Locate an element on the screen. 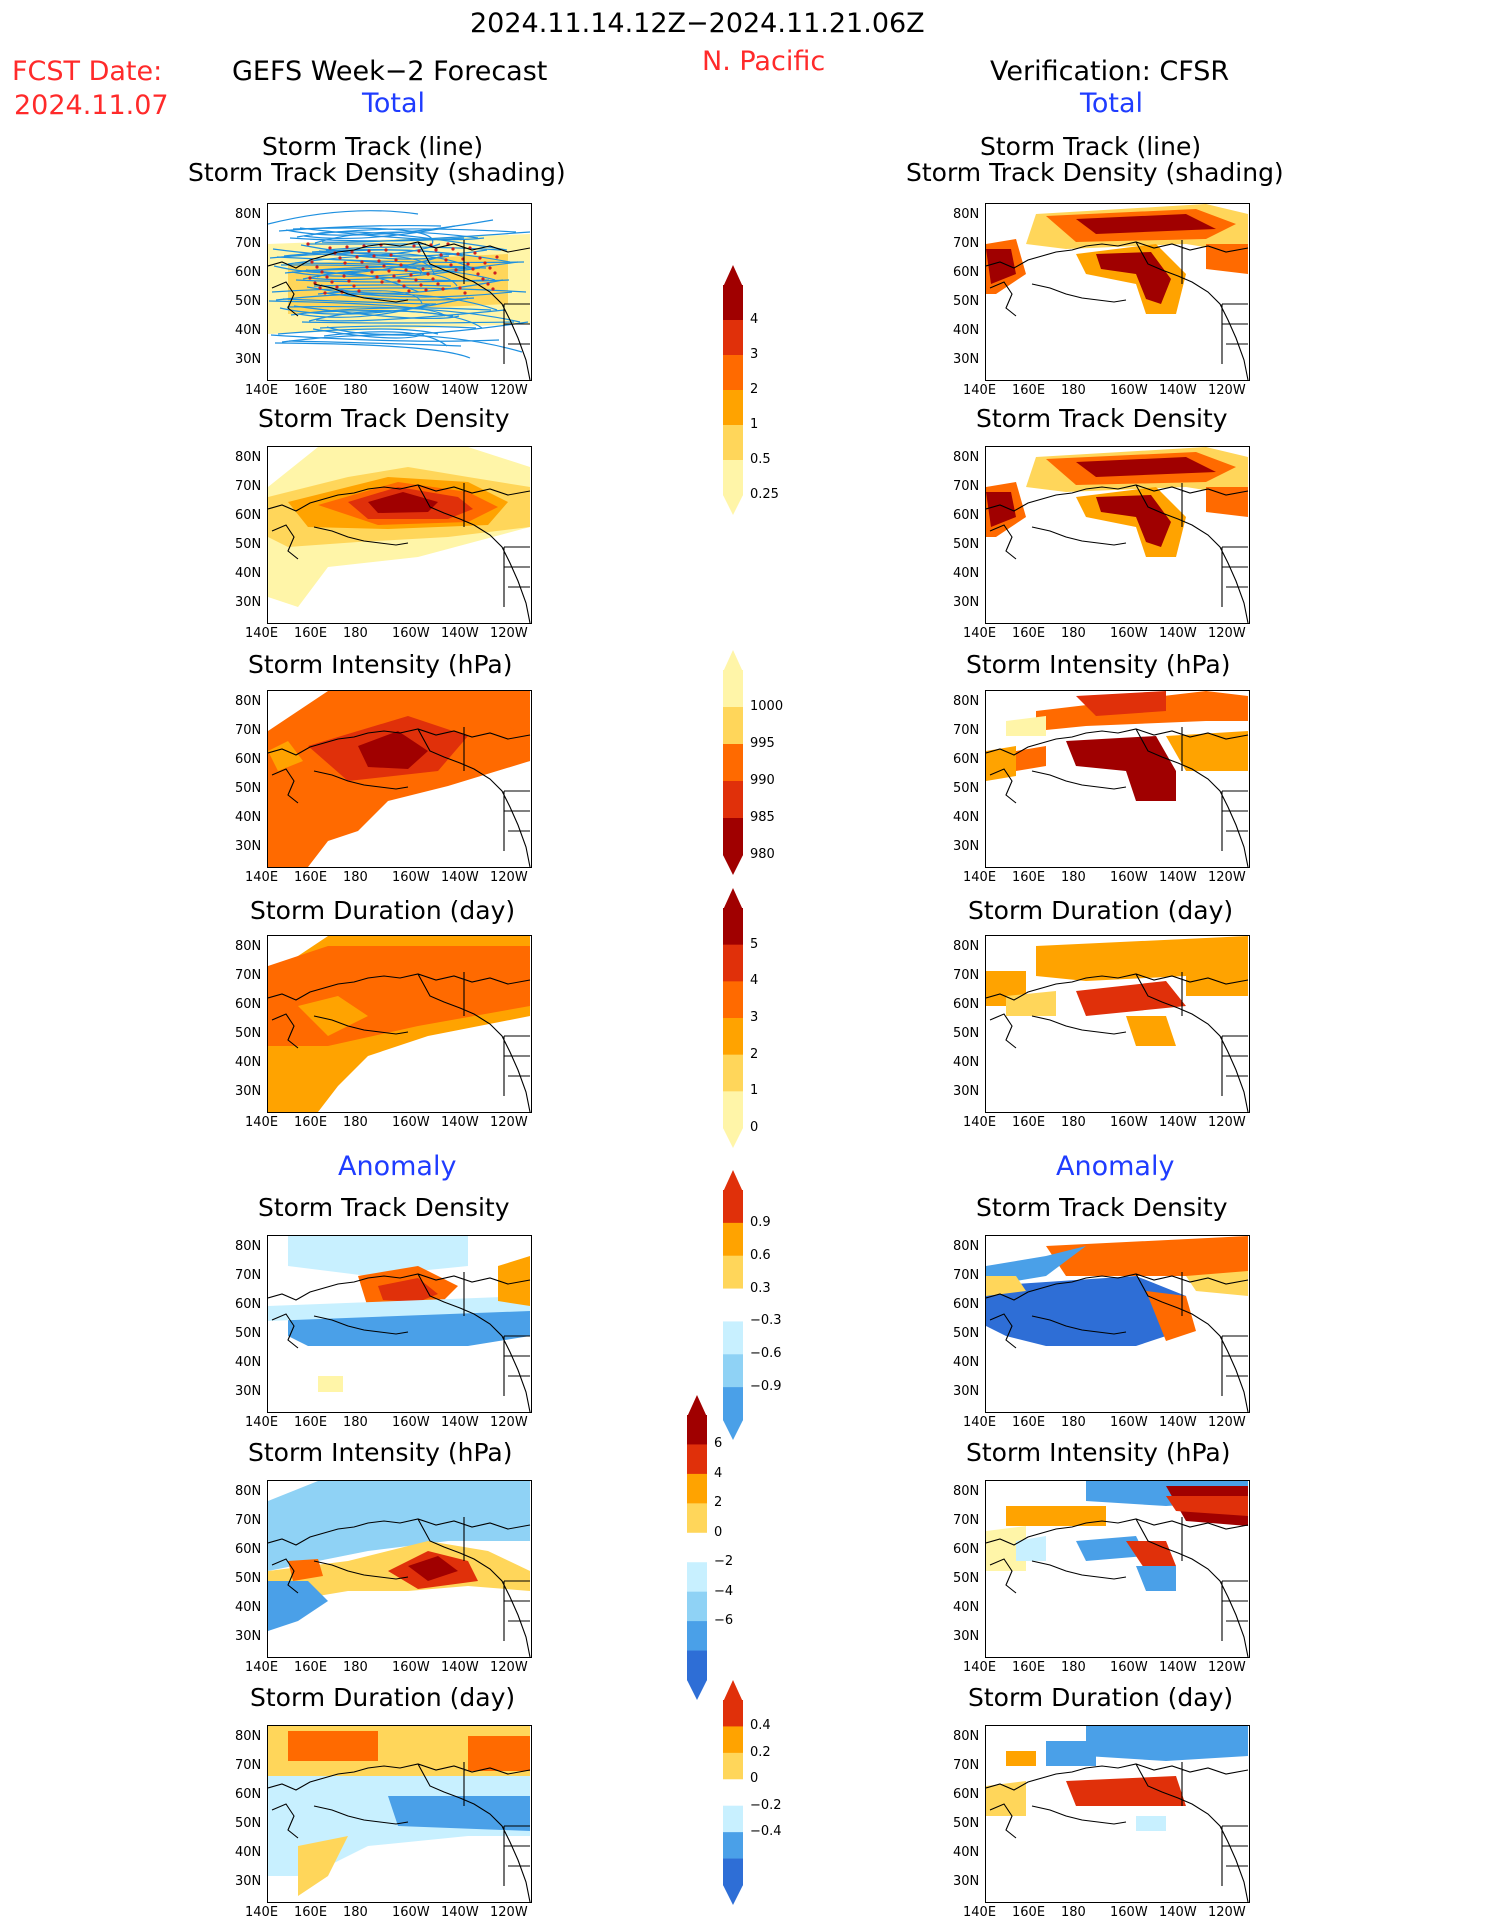 The height and width of the screenshot is (1925, 1487). forecast-intensity-map-shading is located at coordinates (399, 779).